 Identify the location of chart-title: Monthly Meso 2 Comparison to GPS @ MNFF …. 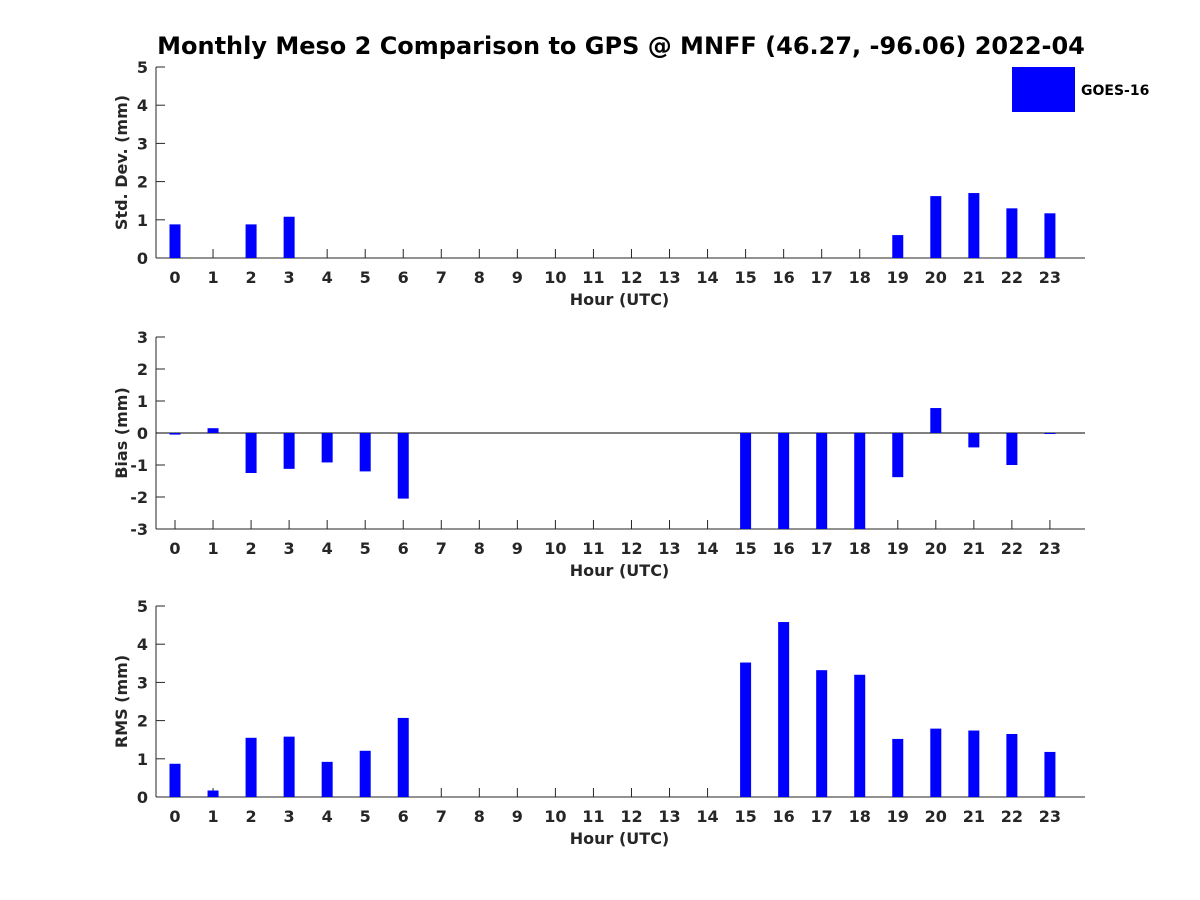
(621, 46).